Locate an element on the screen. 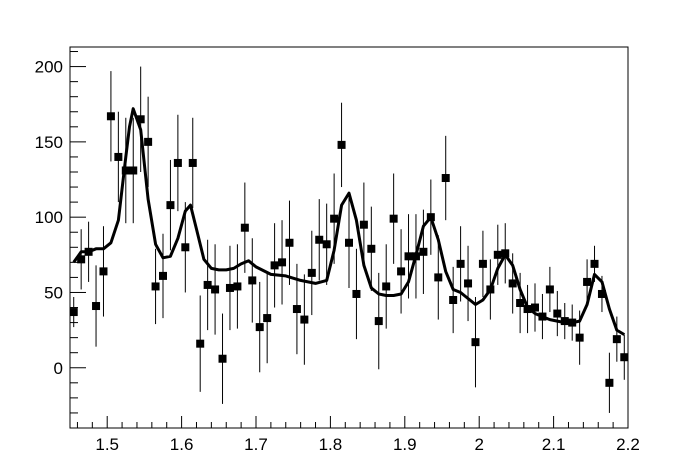 The width and height of the screenshot is (698, 476). y-tick-label: 50 is located at coordinates (53, 292).